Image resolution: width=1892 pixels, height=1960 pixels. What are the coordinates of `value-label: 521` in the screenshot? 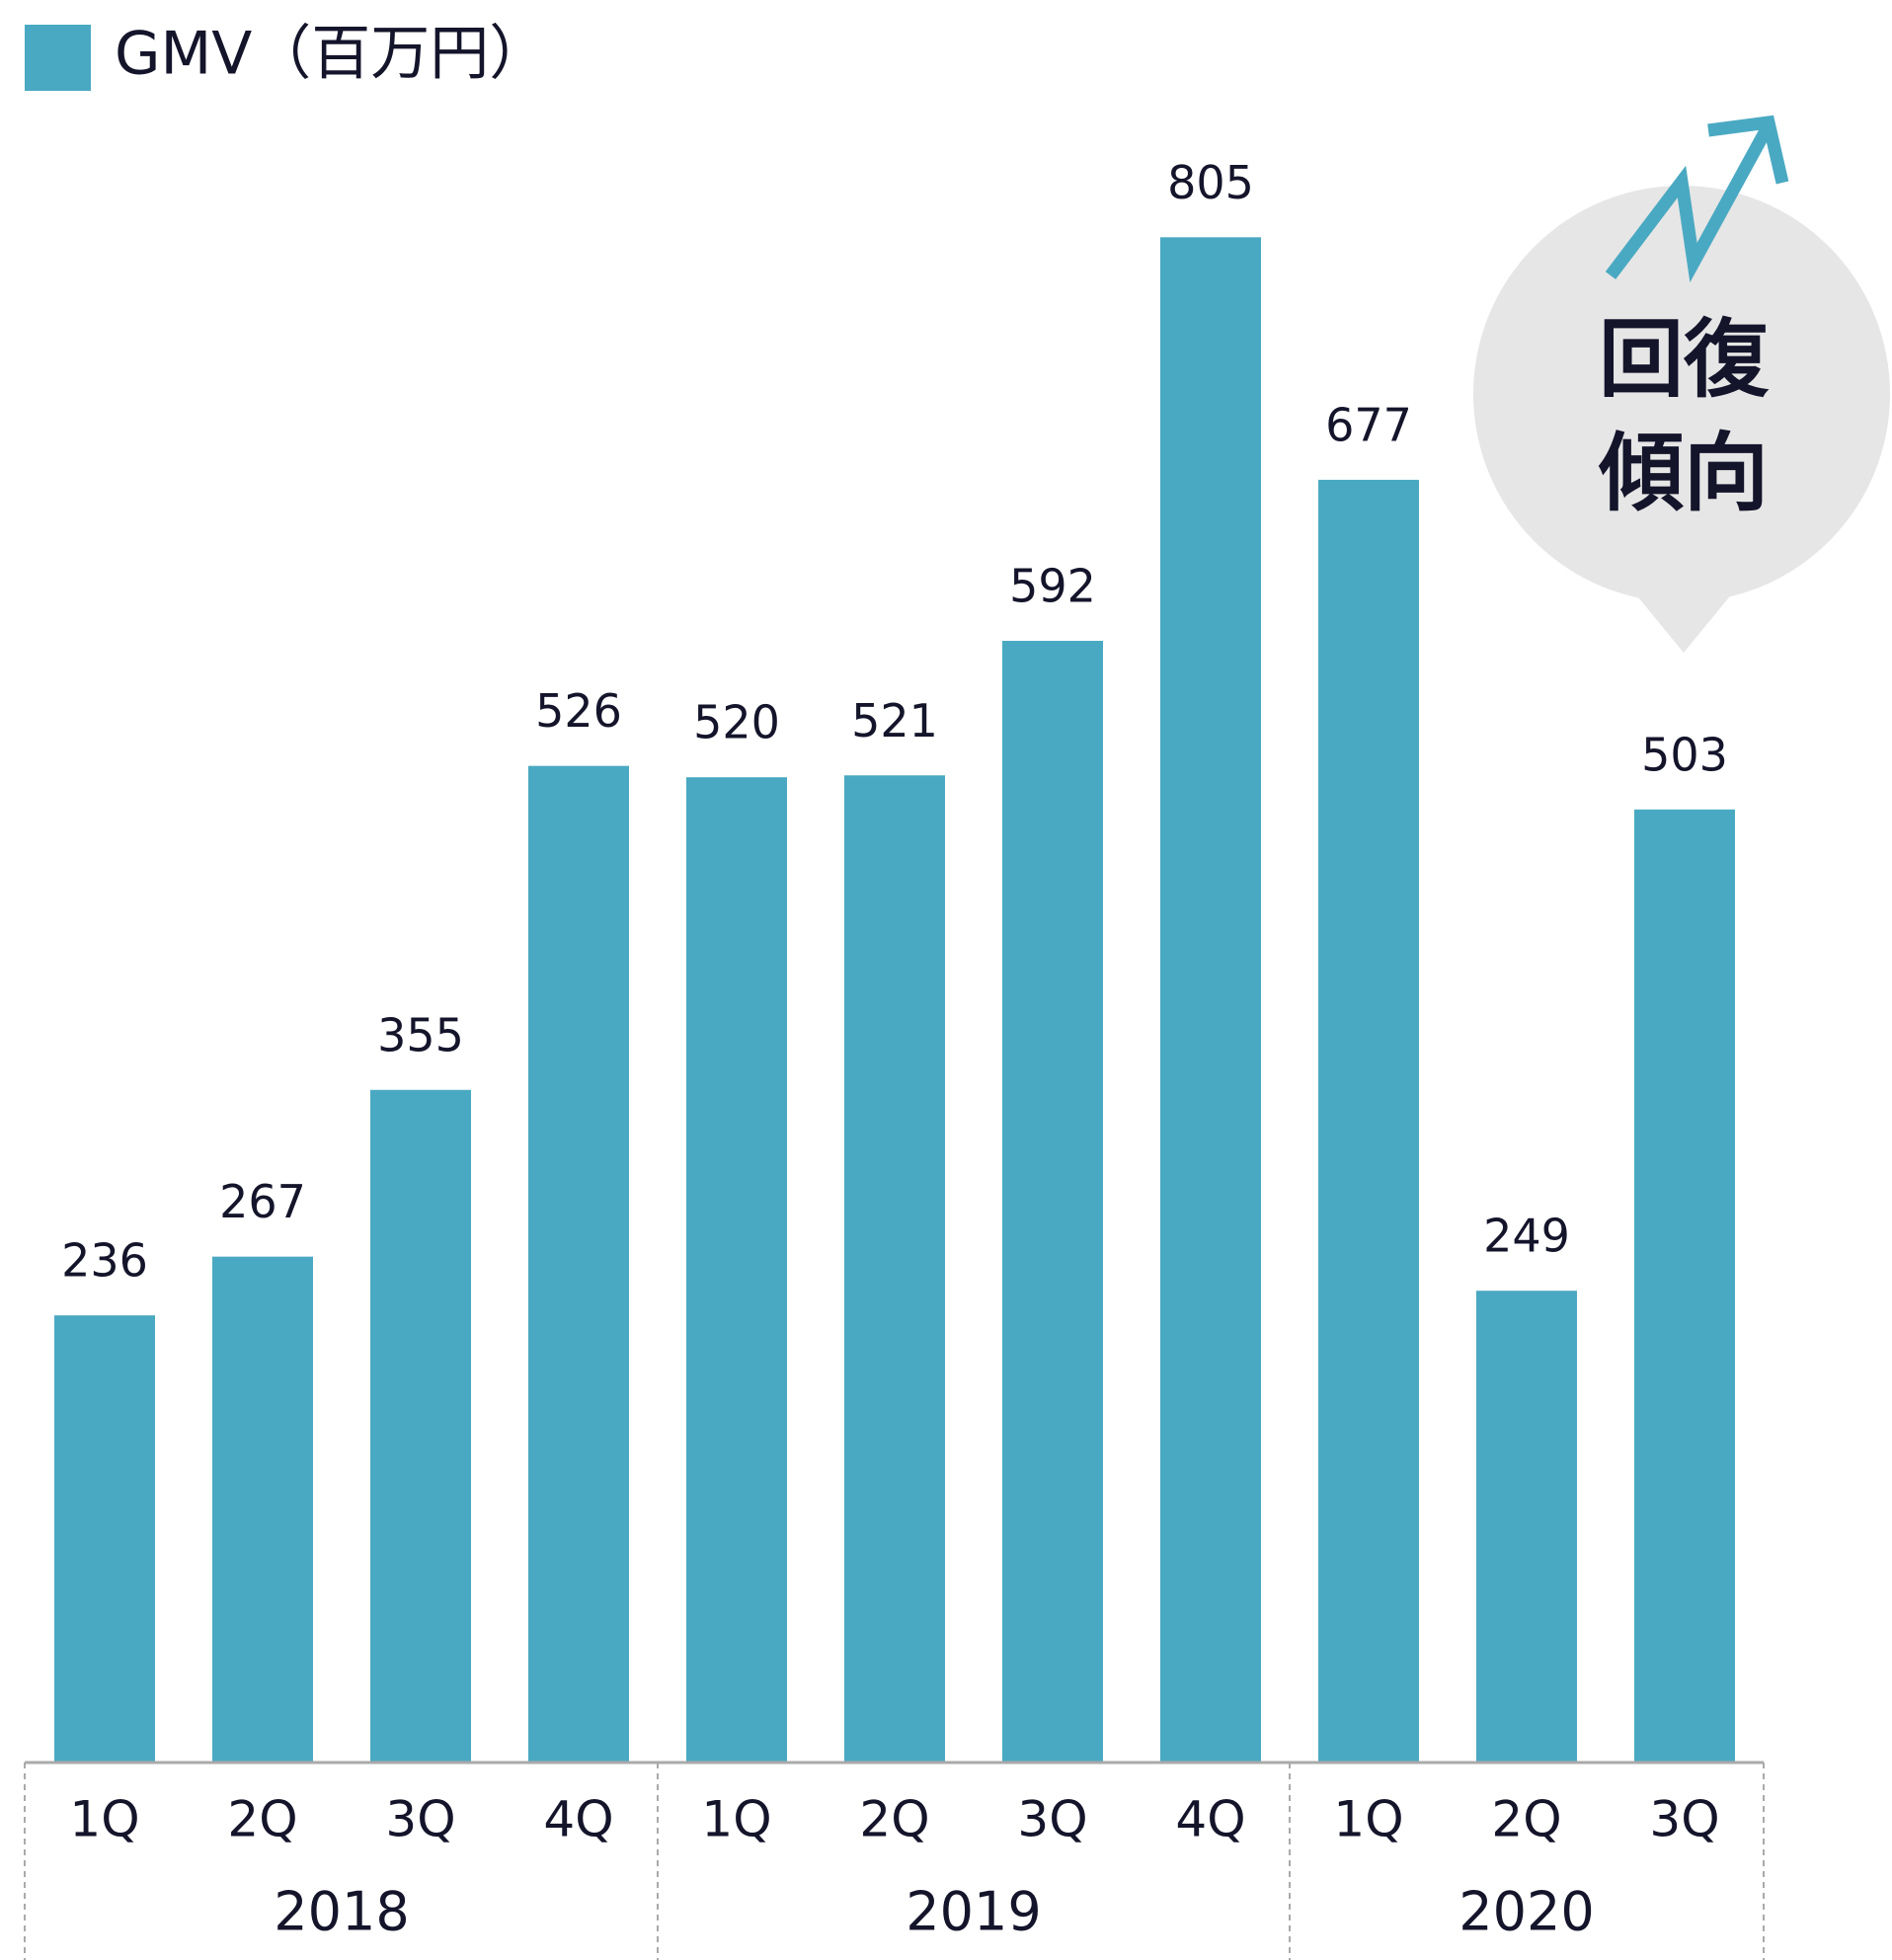 It's located at (894, 721).